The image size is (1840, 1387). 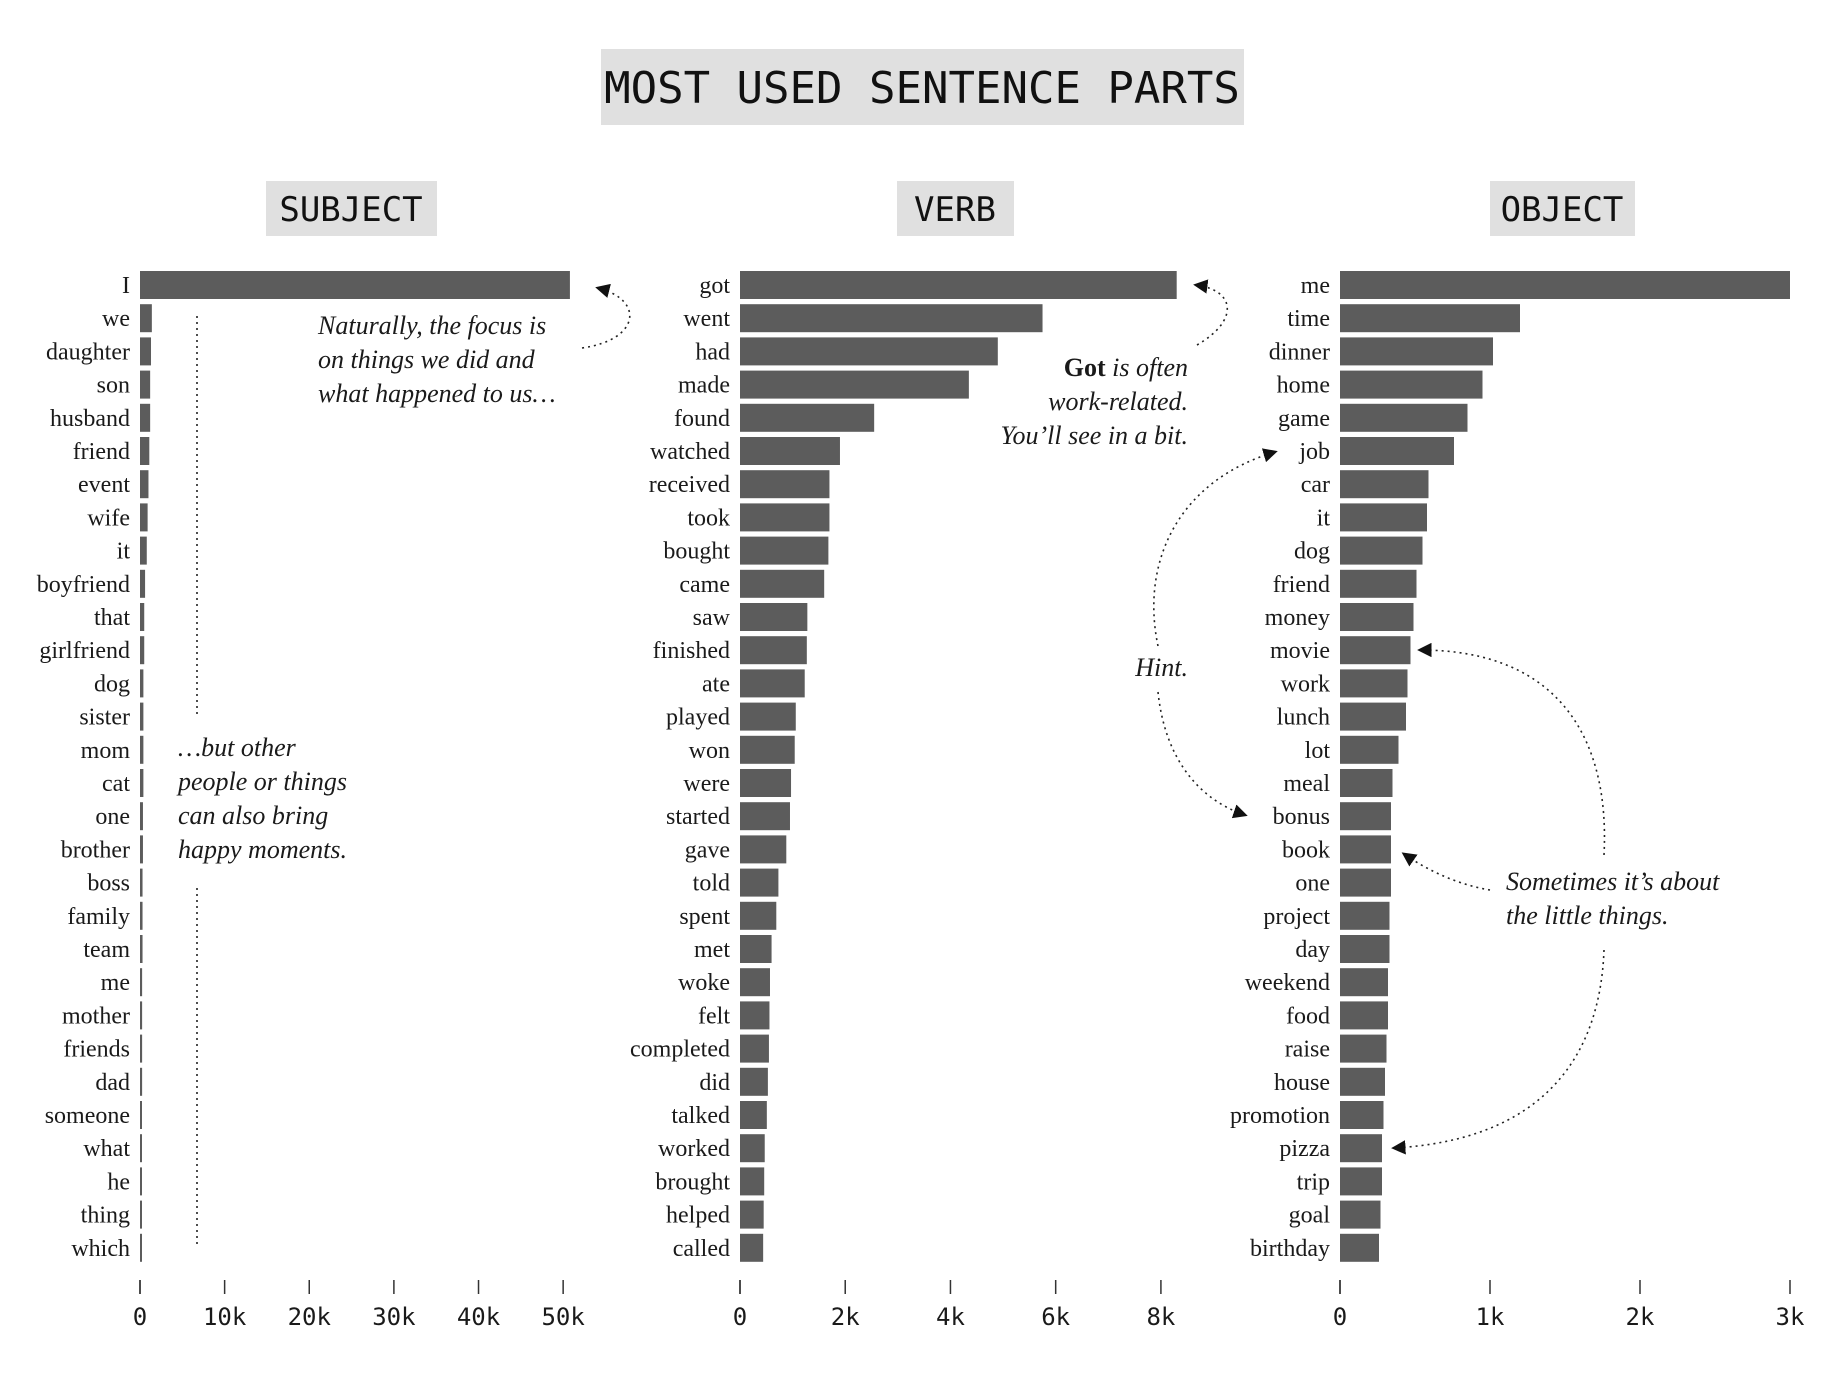 What do you see at coordinates (700, 1116) in the screenshot?
I see `verb-category-label: talked` at bounding box center [700, 1116].